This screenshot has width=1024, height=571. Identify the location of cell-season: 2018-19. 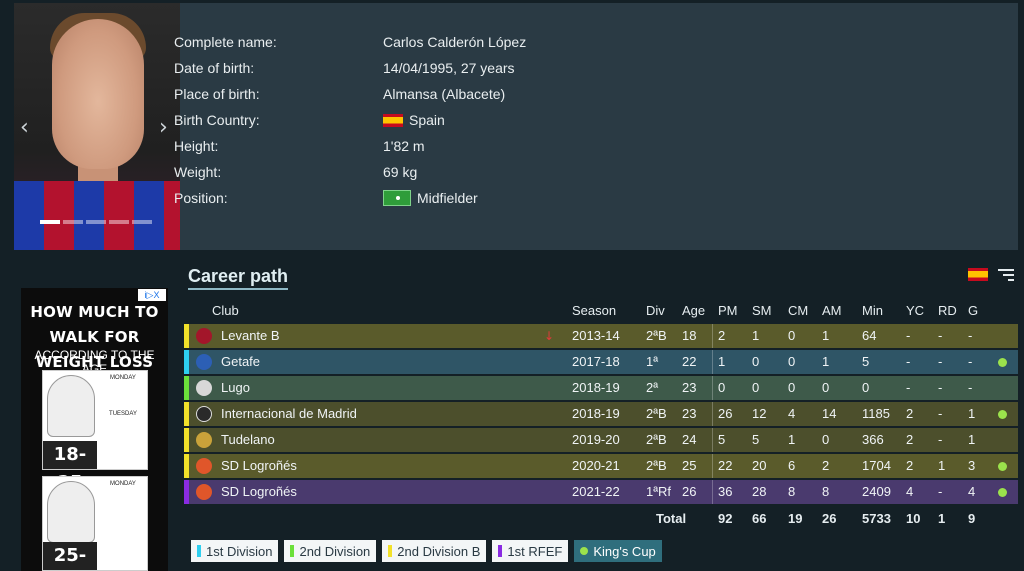
(596, 413).